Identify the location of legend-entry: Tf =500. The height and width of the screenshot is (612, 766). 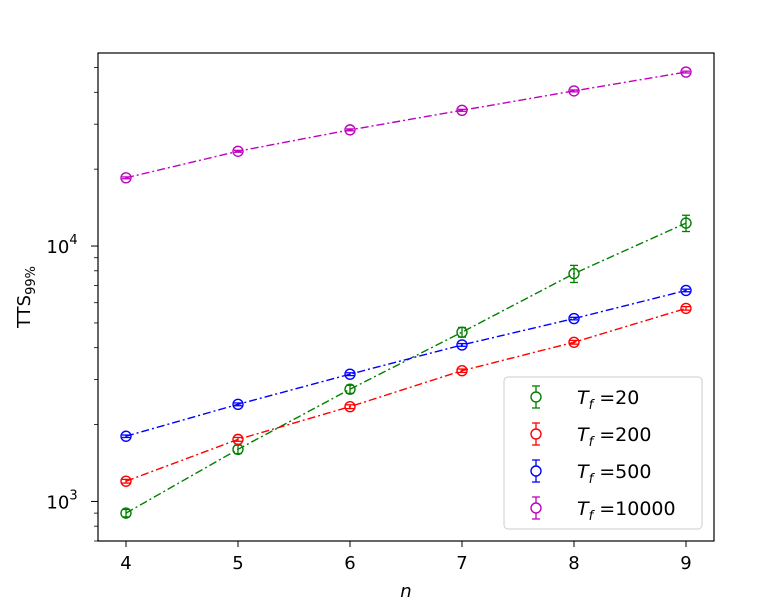
(590, 473).